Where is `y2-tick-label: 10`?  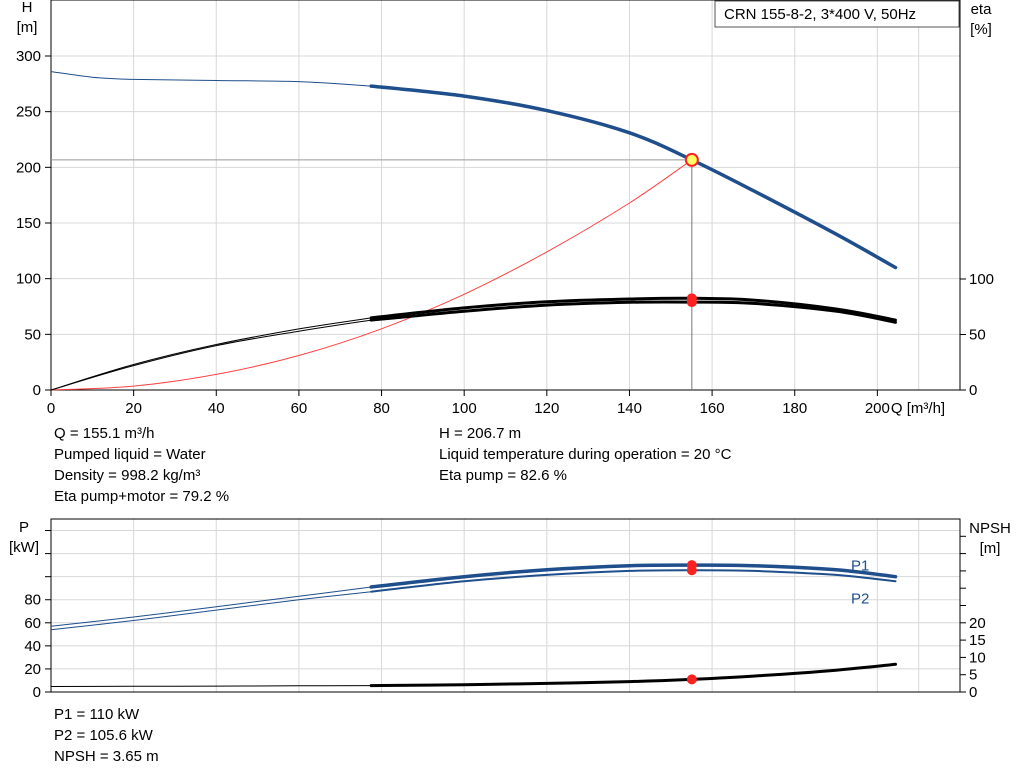
y2-tick-label: 10 is located at coordinates (977, 657).